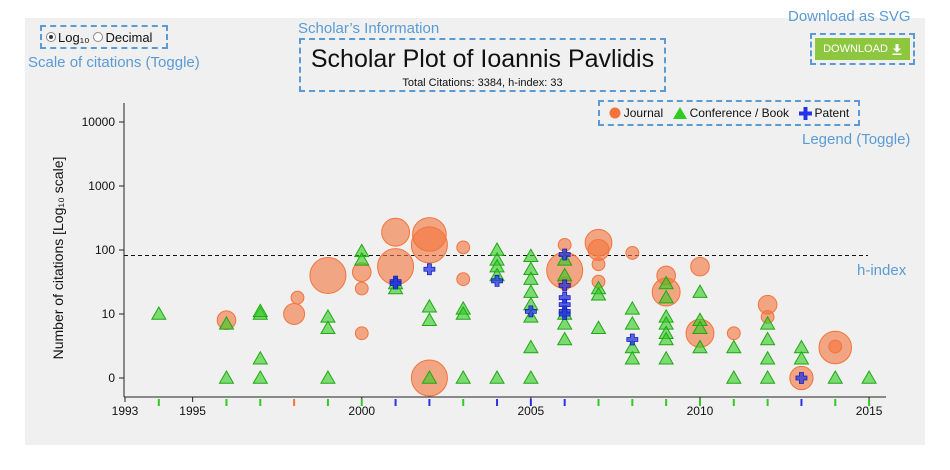 The image size is (950, 470). Describe the element at coordinates (98, 37) in the screenshot. I see `decimal-radio` at that location.